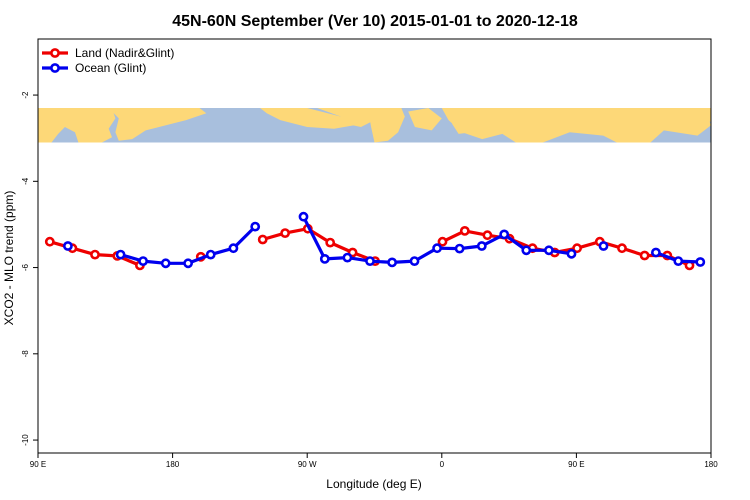 Image resolution: width=750 pixels, height=500 pixels. What do you see at coordinates (25, 267) in the screenshot?
I see `y-tick-label: -6` at bounding box center [25, 267].